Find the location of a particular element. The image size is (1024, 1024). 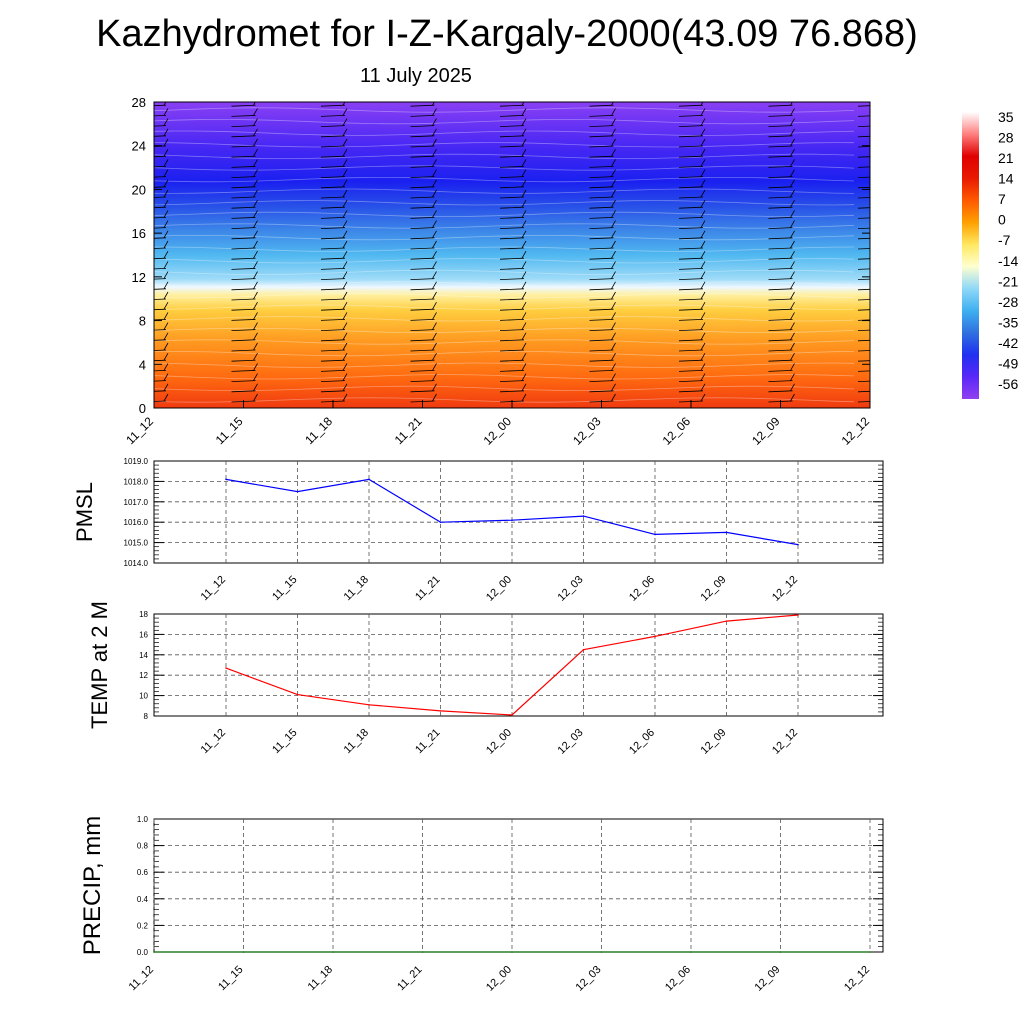

x-tick-label: 12_03 is located at coordinates (571, 589).